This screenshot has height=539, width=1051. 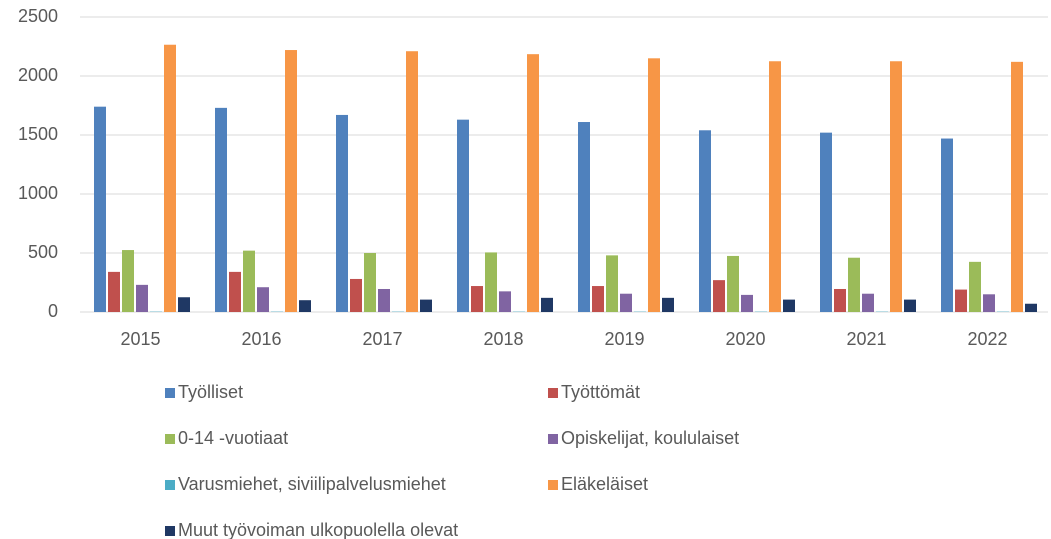 What do you see at coordinates (600, 392) in the screenshot?
I see `legend-label: Työttömät` at bounding box center [600, 392].